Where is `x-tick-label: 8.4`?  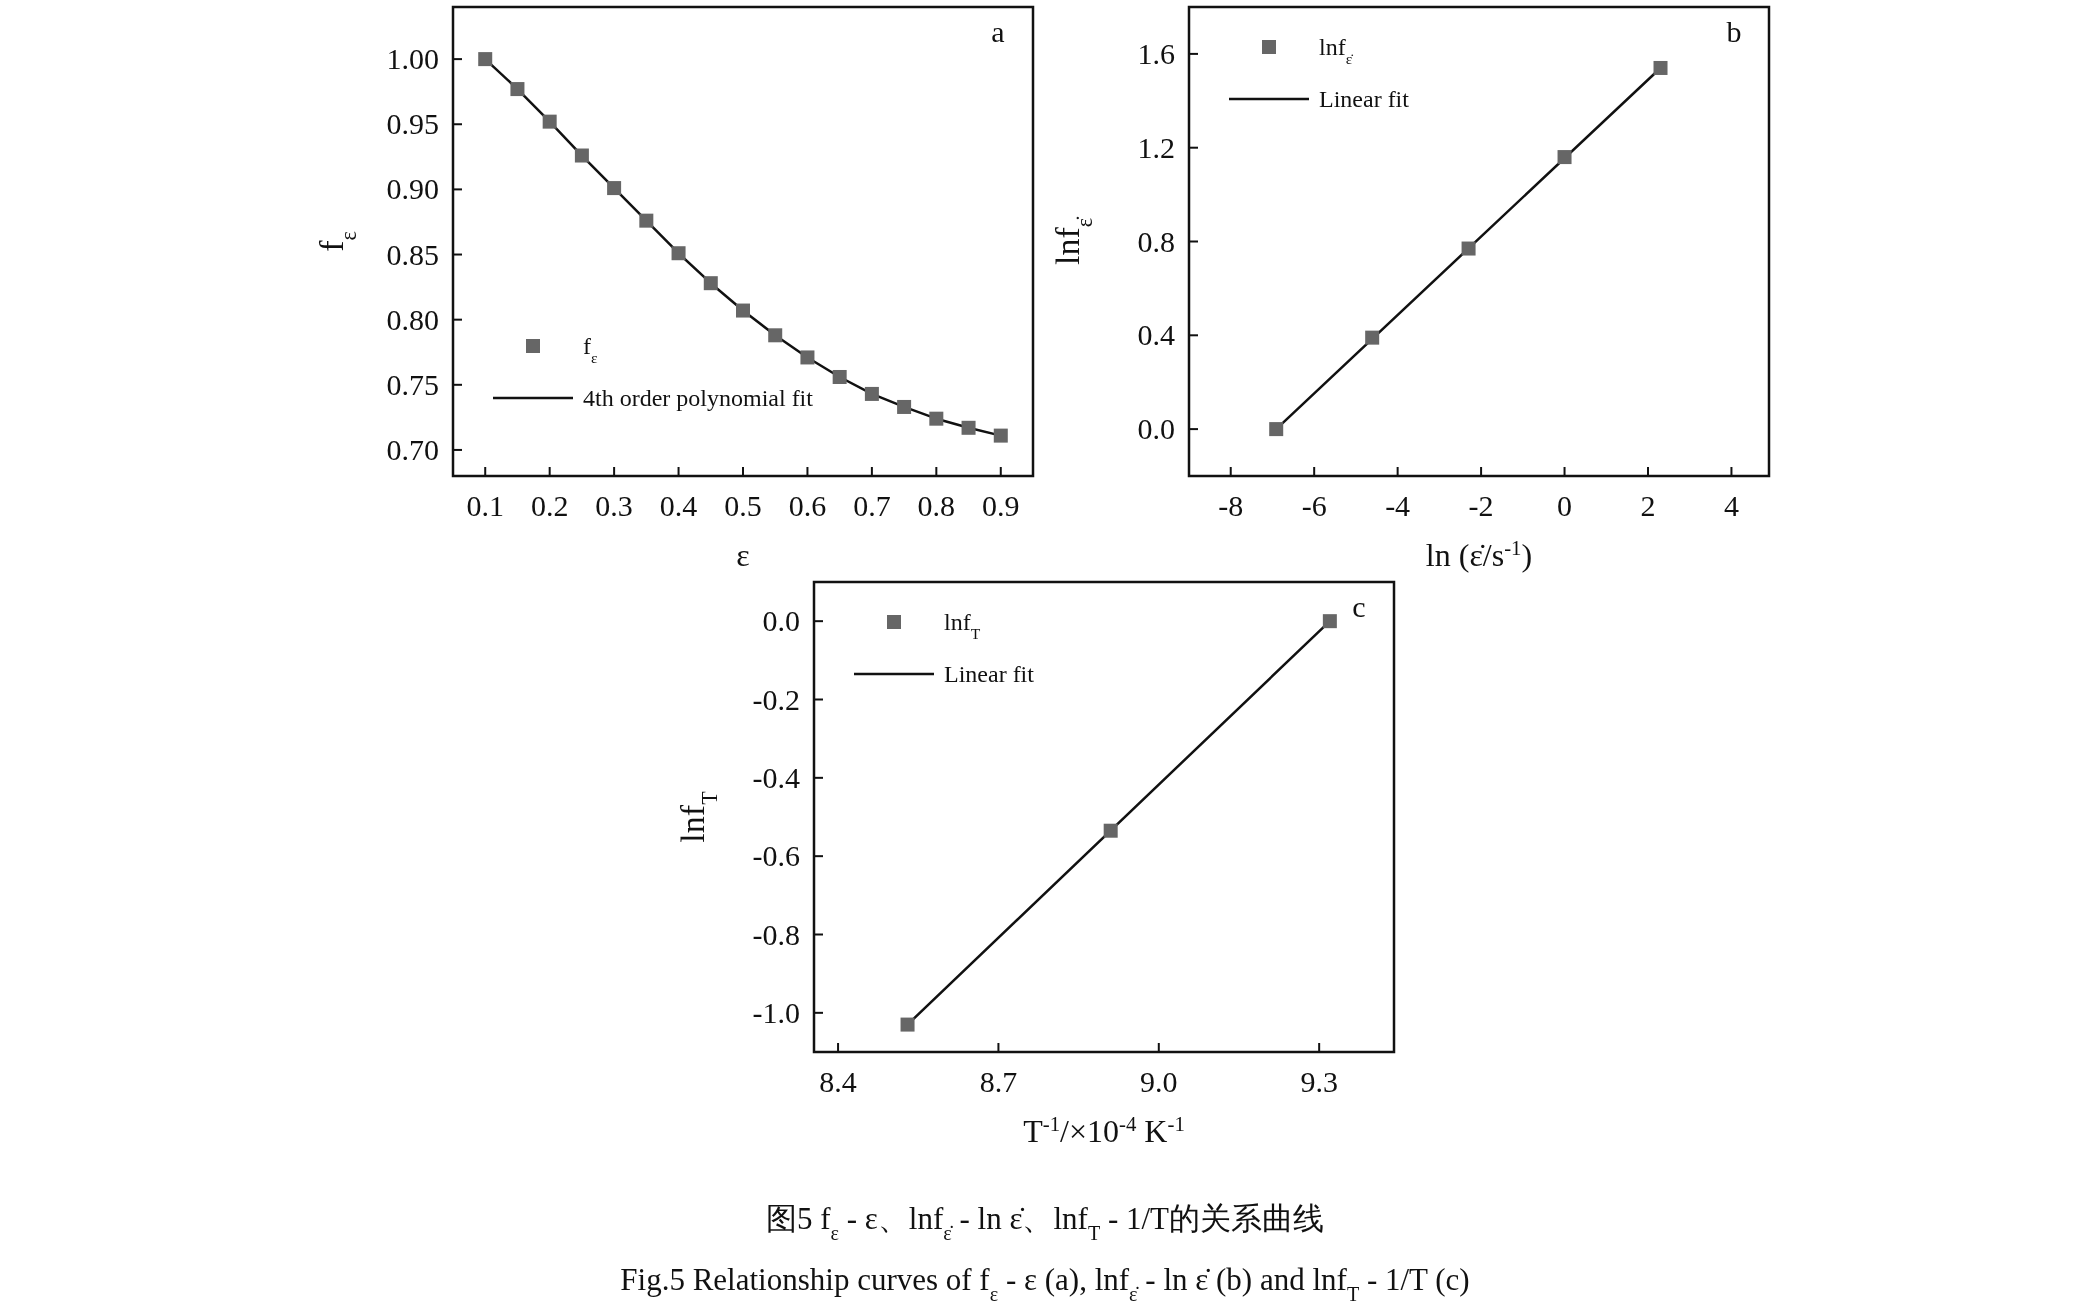 x-tick-label: 8.4 is located at coordinates (838, 1081).